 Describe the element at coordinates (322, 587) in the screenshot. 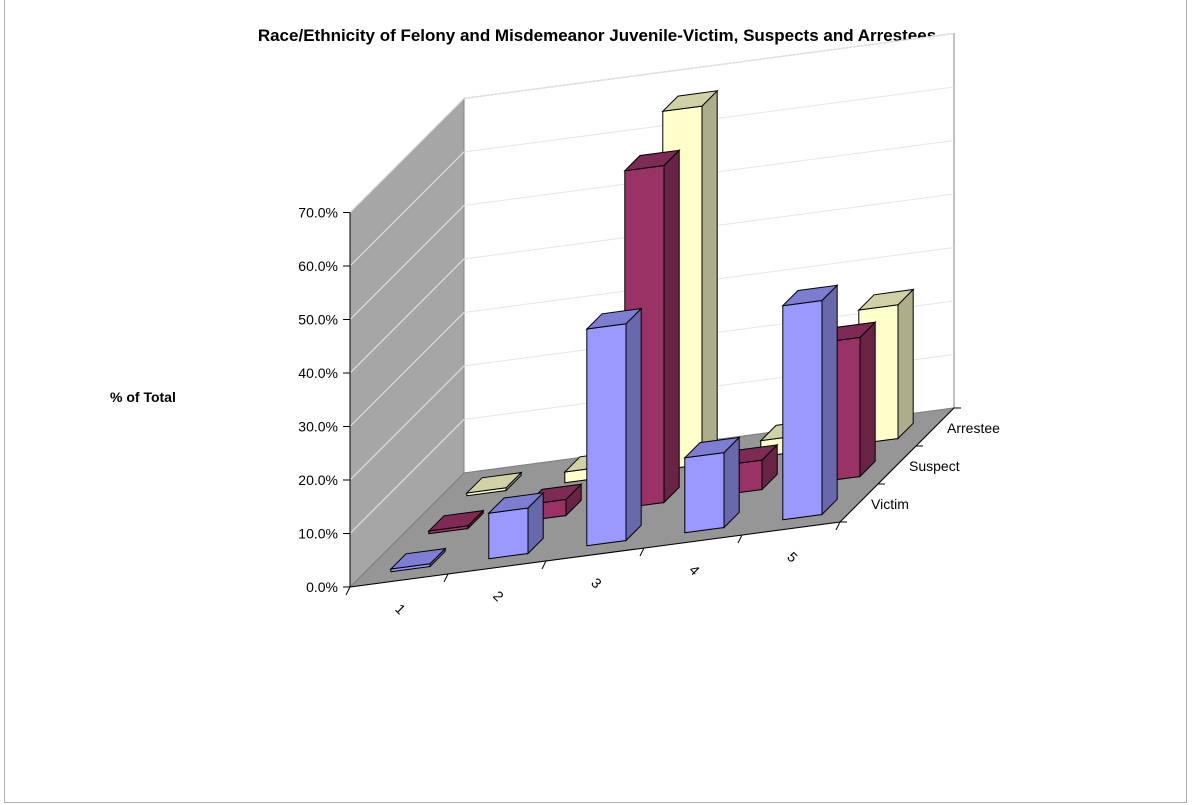

I see `y-tick-label: 0.0%` at that location.